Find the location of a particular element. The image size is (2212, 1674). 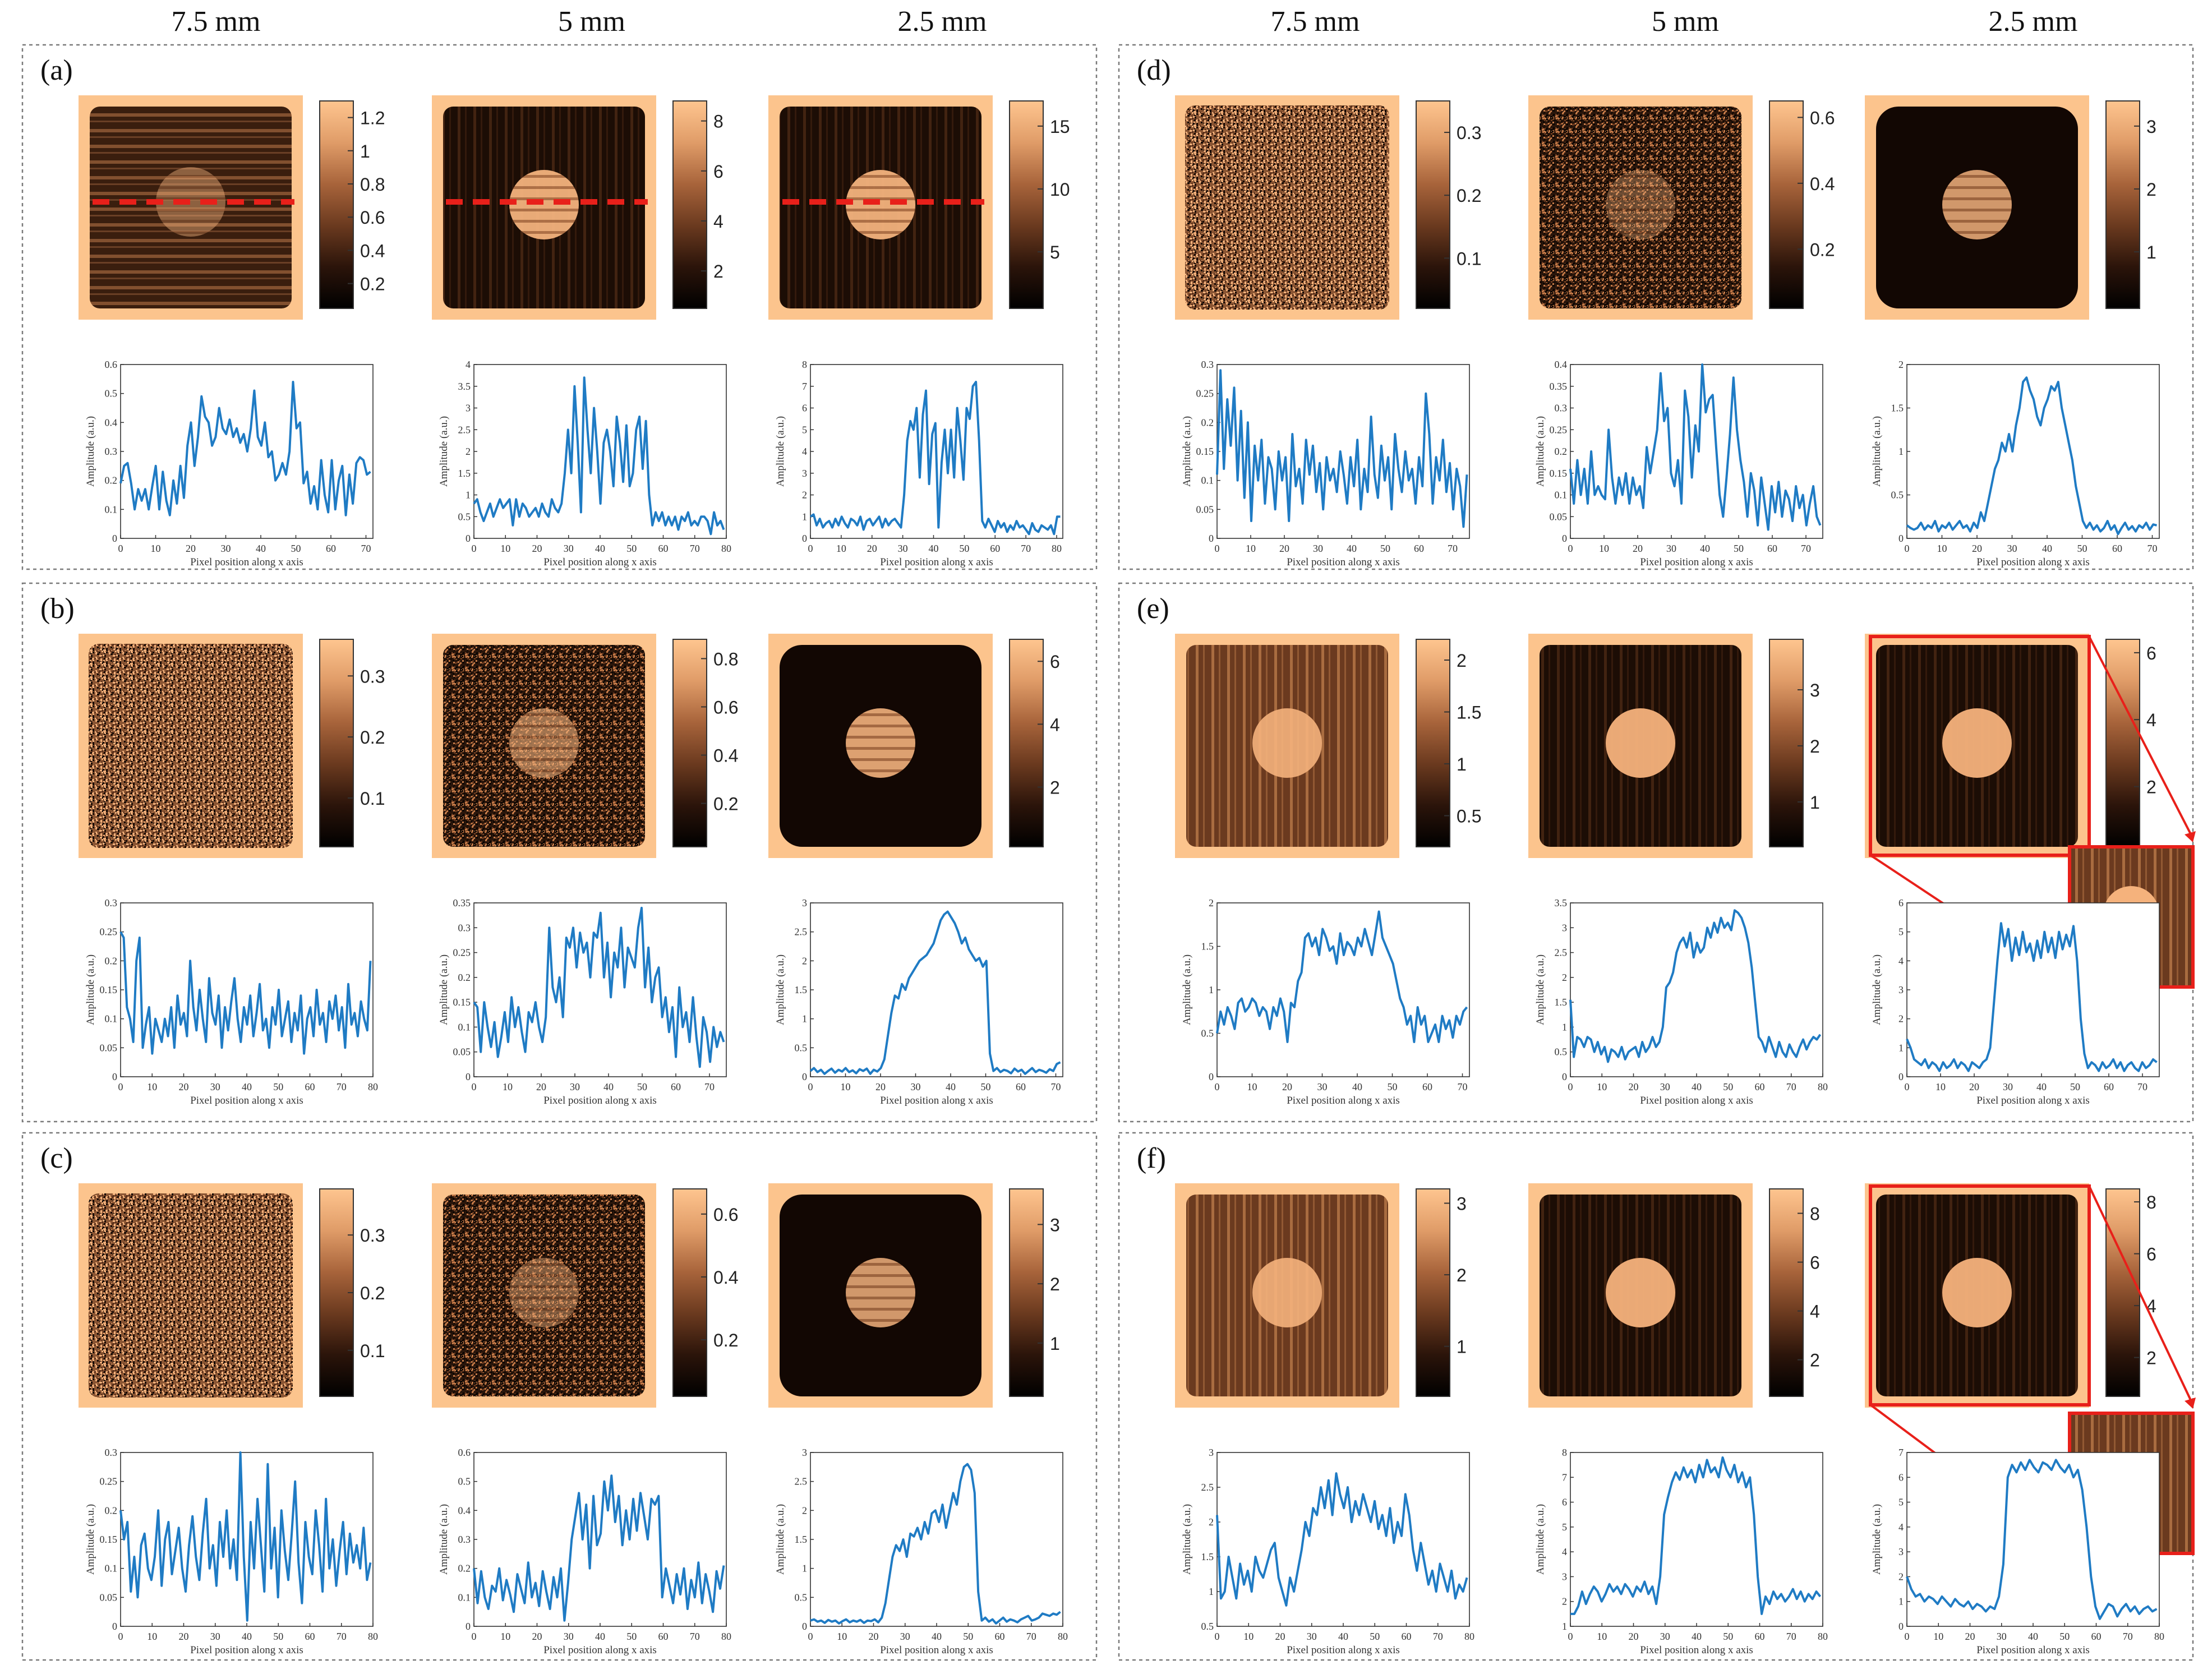

thermal-image: 0.5 1 1.5 2 is located at coordinates (1328, 746).